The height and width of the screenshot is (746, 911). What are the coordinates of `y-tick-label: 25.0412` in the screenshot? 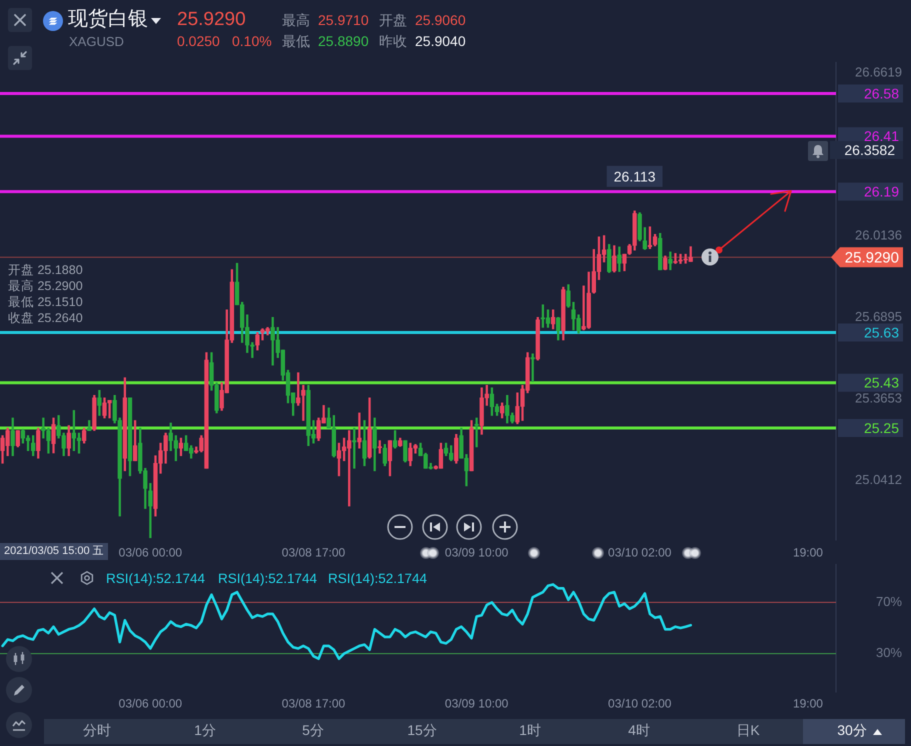 It's located at (878, 480).